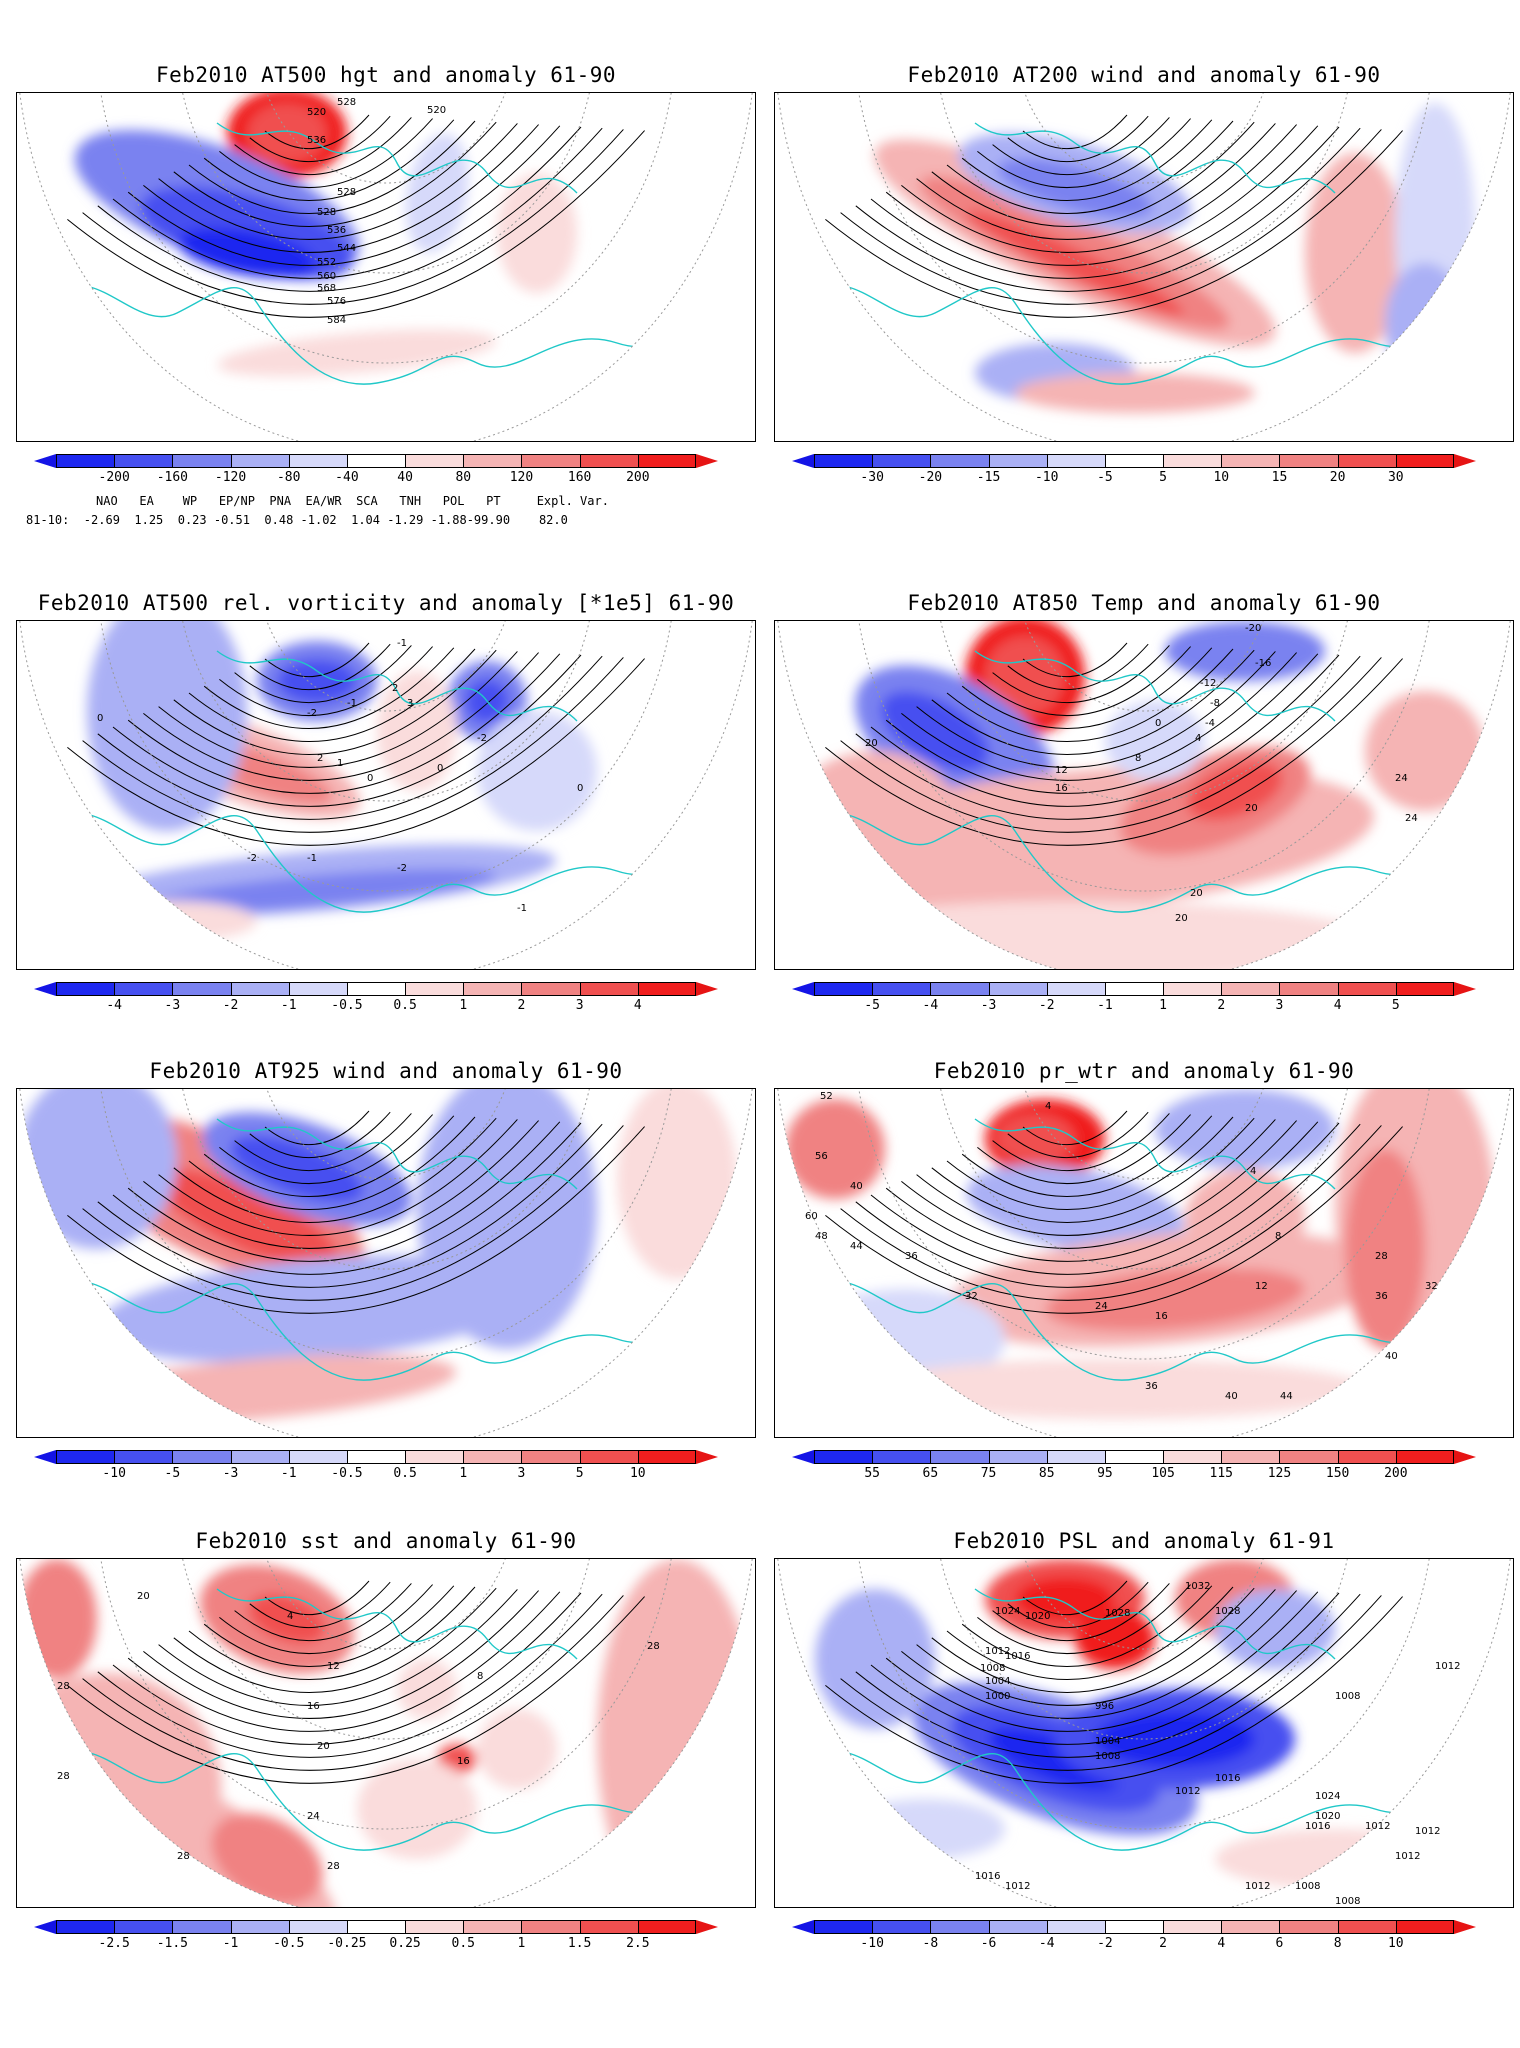 This screenshot has height=2048, width=1520. Describe the element at coordinates (440, 768) in the screenshot. I see `contour-label: 0` at that location.